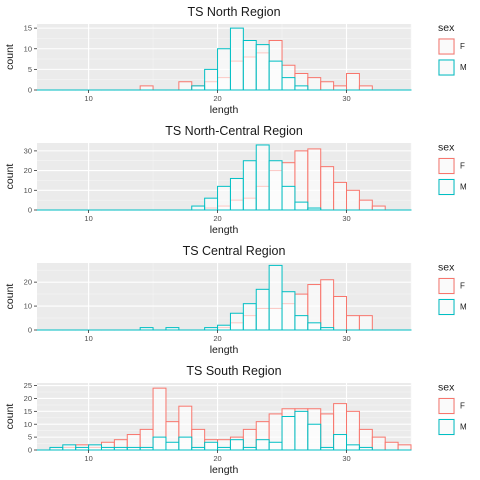 This screenshot has height=480, width=480. I want to click on panel-title: TS North Region, so click(233, 12).